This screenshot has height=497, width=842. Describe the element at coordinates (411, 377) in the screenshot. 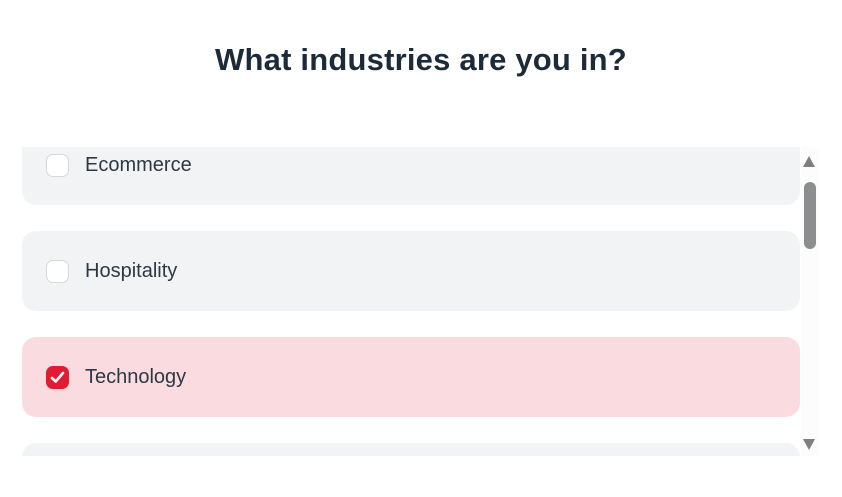

I see `option-row-technology: Technology` at that location.